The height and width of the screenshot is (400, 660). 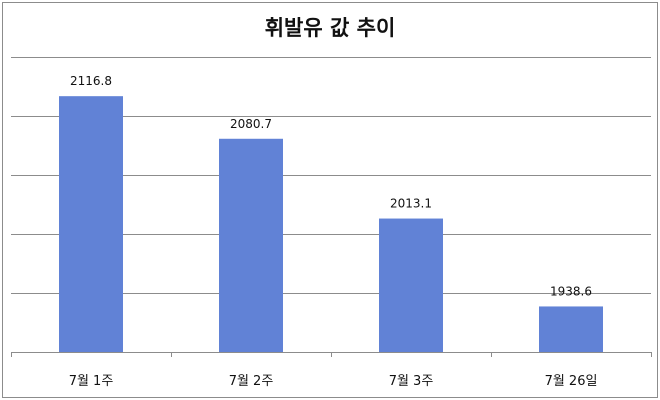 I want to click on data-label: 2013.1, so click(x=411, y=204).